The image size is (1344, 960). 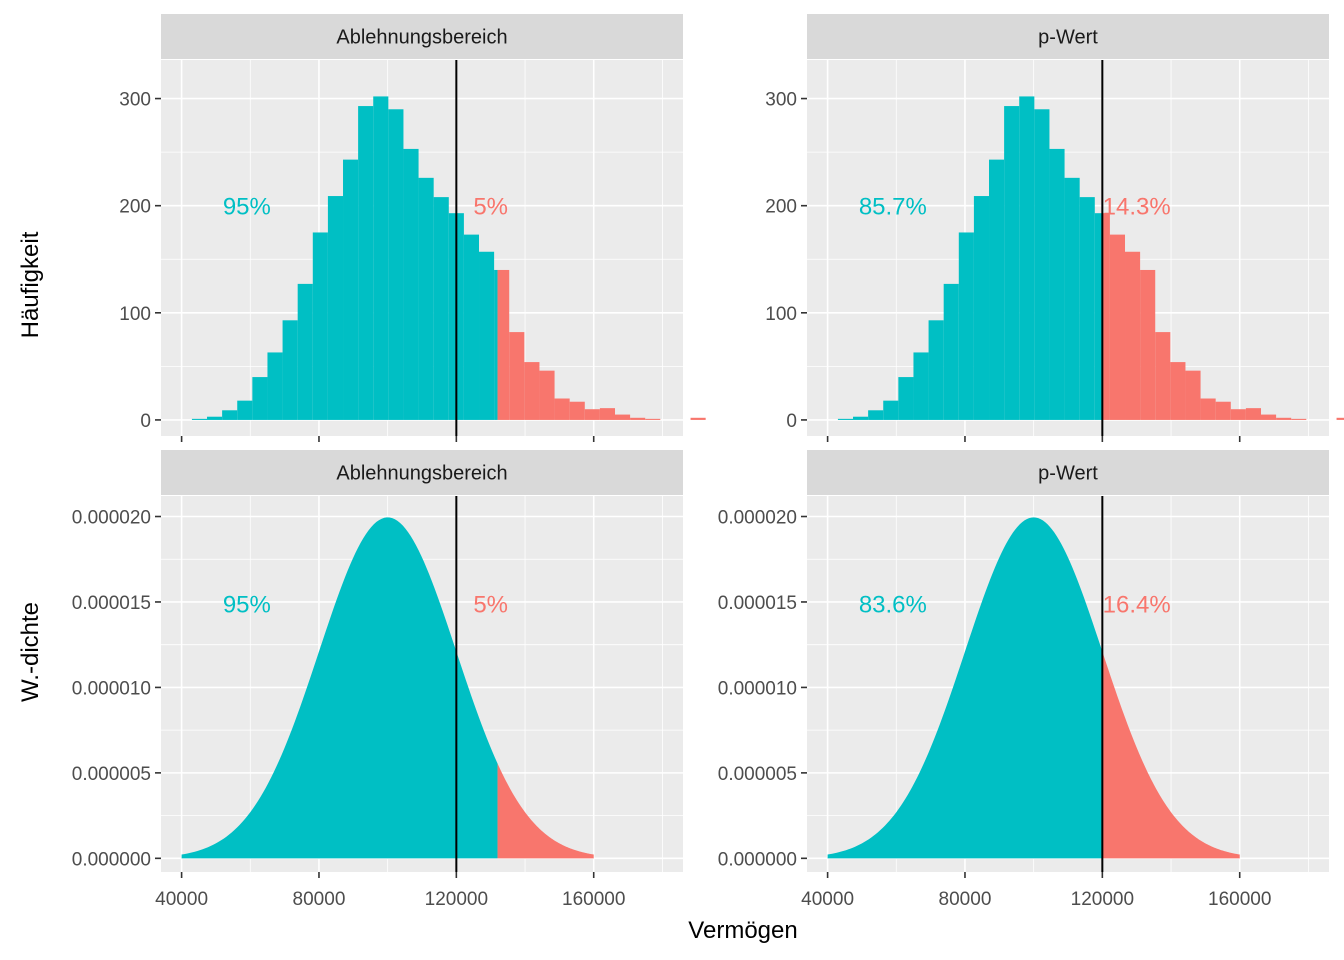 I want to click on y-axis-title-density: W.-dichte, so click(x=30, y=652).